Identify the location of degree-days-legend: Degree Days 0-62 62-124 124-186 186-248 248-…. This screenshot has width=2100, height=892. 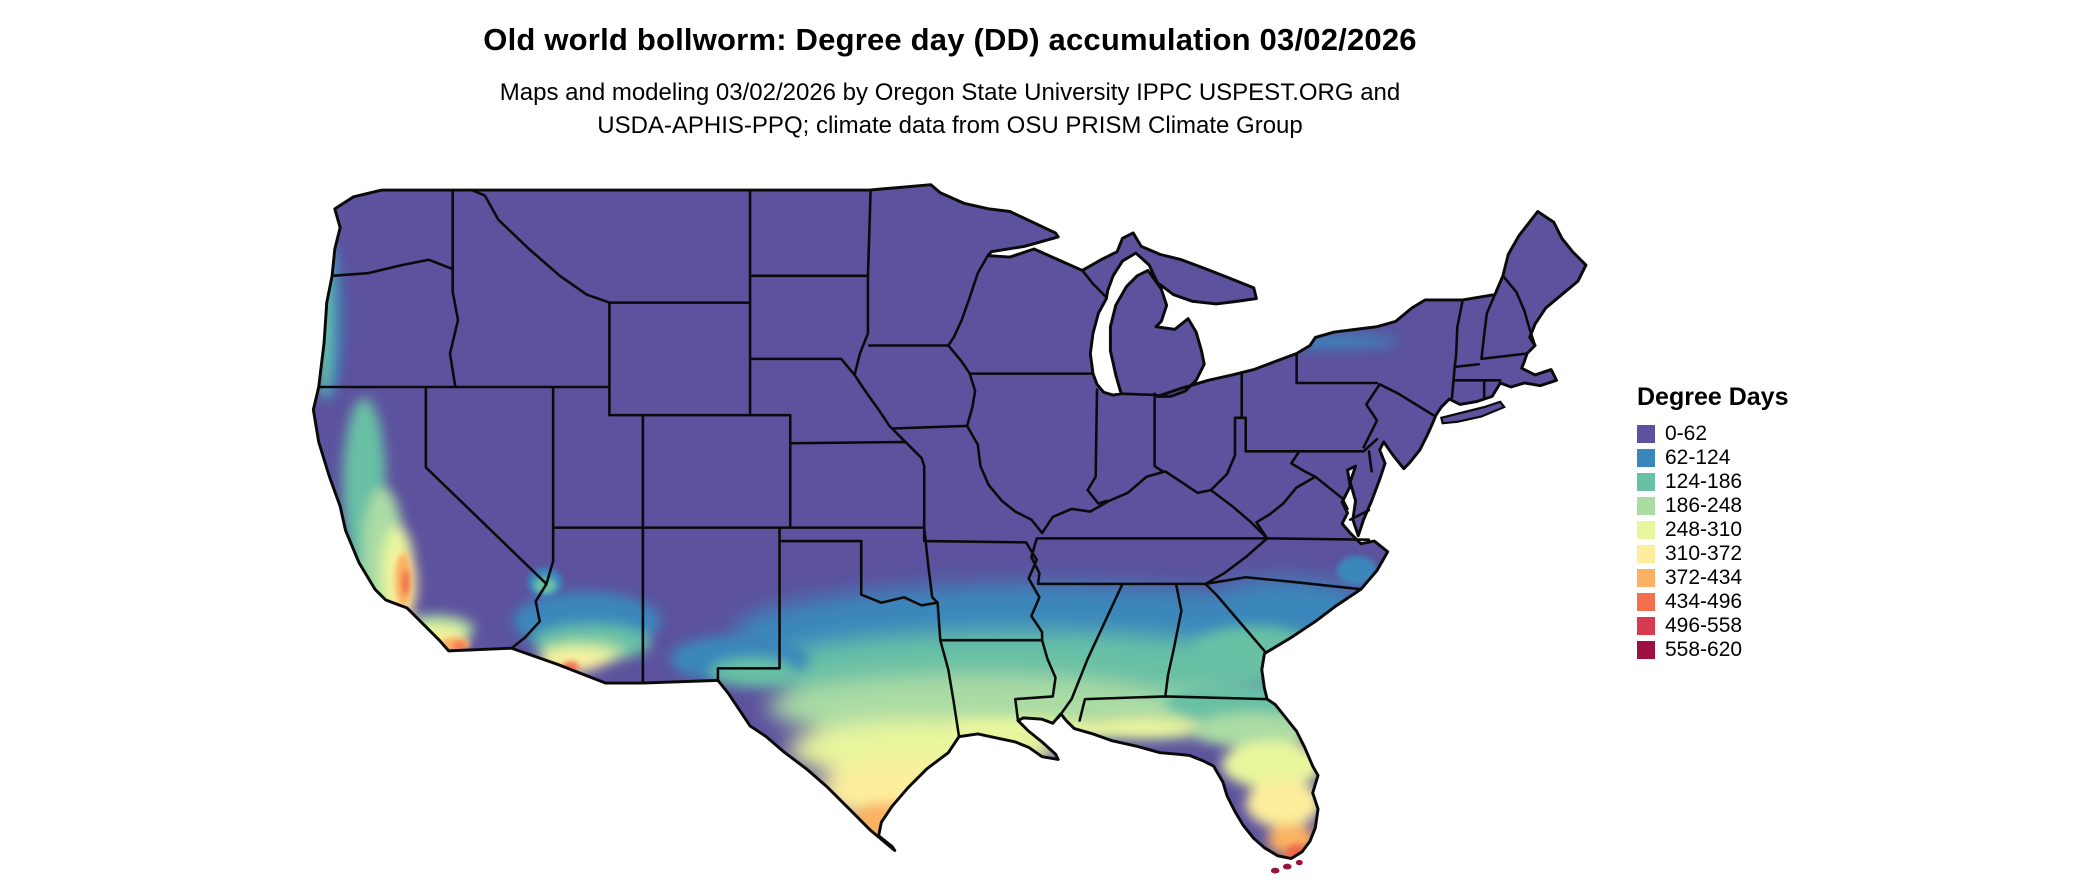
(1757, 522).